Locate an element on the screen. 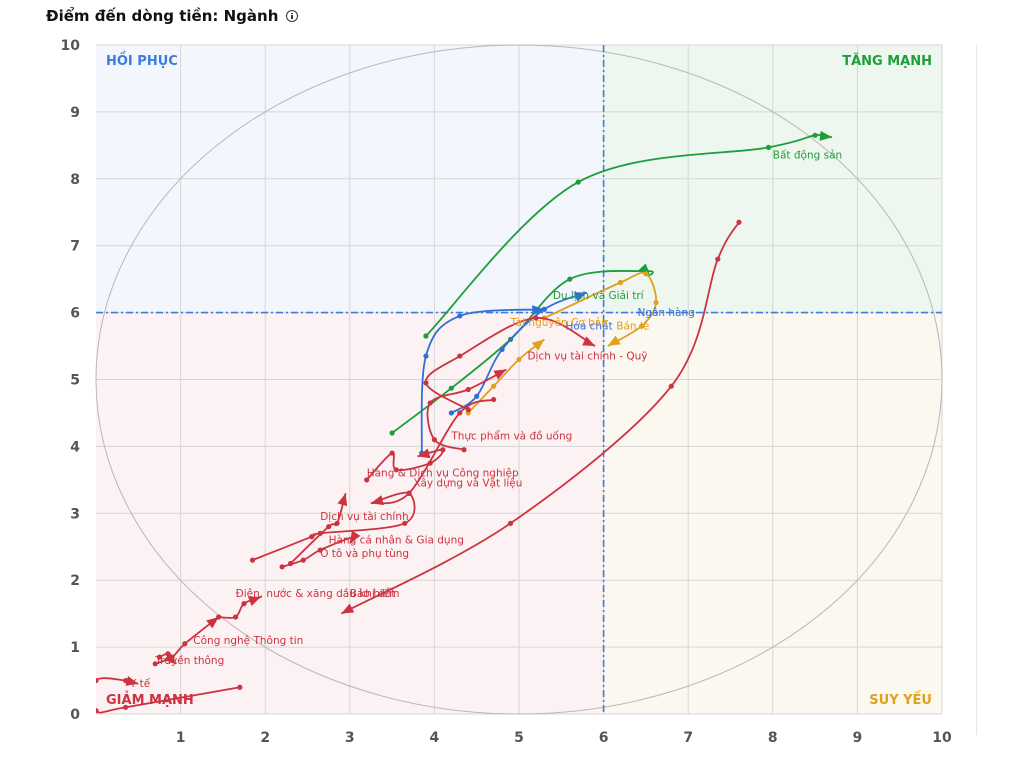  series-label-tai-nguyen-co-ban: Tài nguyên Cơ bản is located at coordinates (559, 323).